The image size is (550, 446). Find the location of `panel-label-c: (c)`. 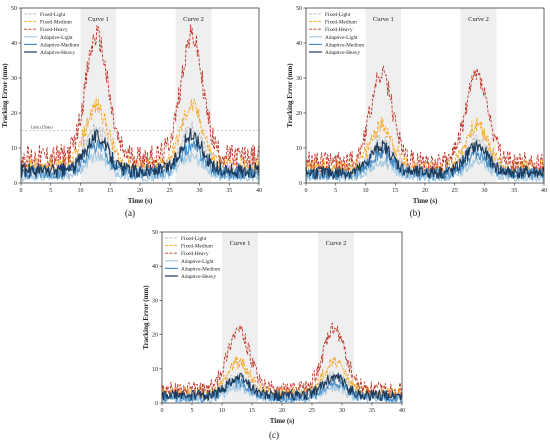

panel-label-c: (c) is located at coordinates (274, 435).